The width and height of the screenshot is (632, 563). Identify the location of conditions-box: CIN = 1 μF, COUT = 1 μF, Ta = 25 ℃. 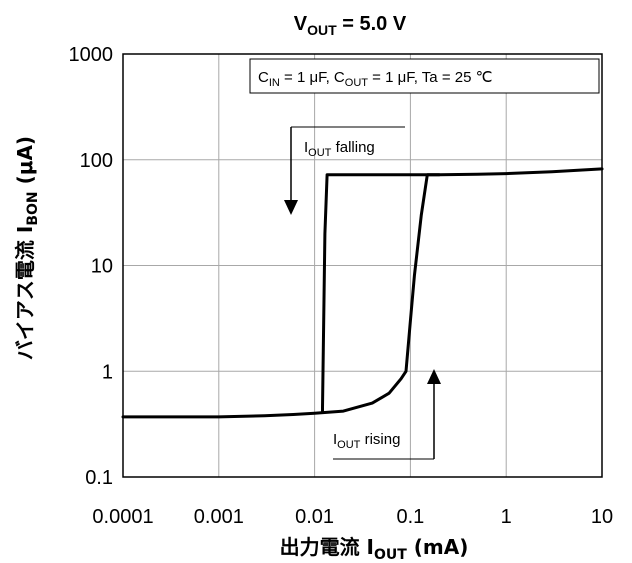
(424, 76).